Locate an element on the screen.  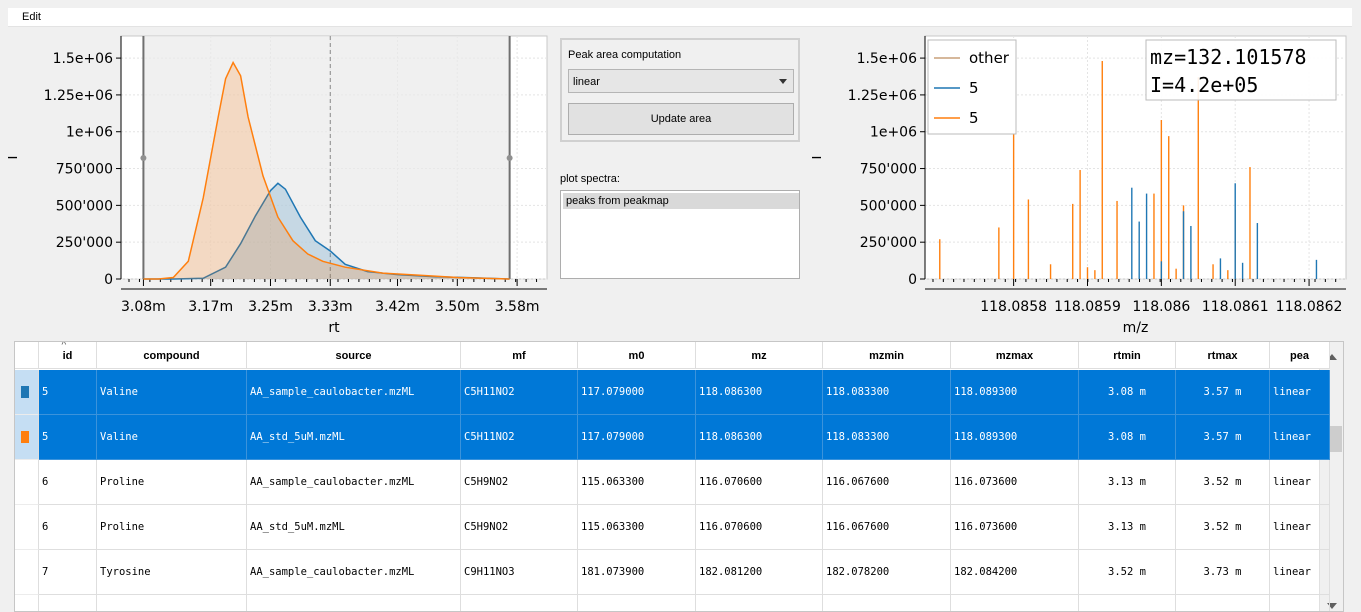
table-cell-mzmax is located at coordinates (1015, 603).